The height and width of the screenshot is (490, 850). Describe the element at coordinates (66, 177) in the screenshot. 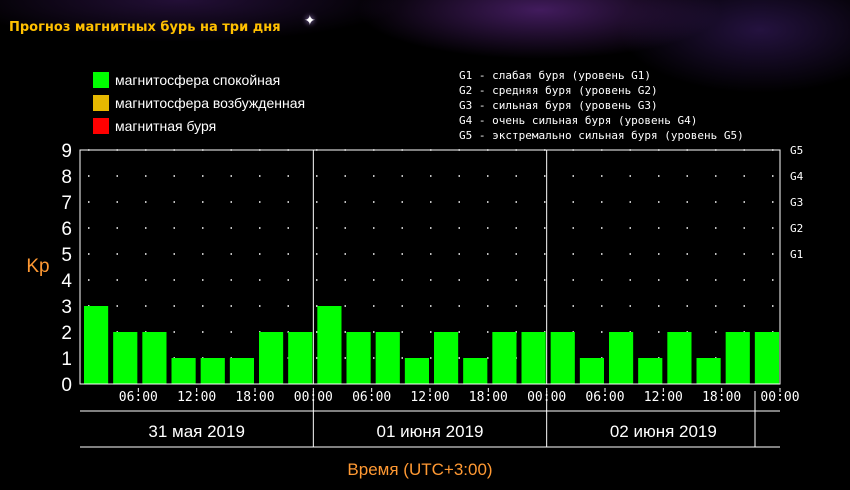

I see `y-tick-label: 8` at that location.